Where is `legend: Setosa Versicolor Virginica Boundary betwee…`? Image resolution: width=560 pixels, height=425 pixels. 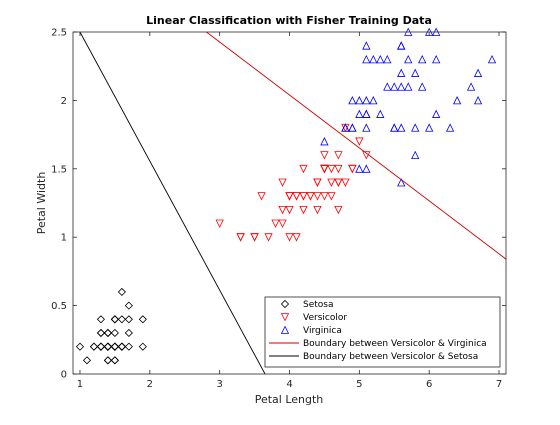 legend: Setosa Versicolor Virginica Boundary betwee… is located at coordinates (382, 332).